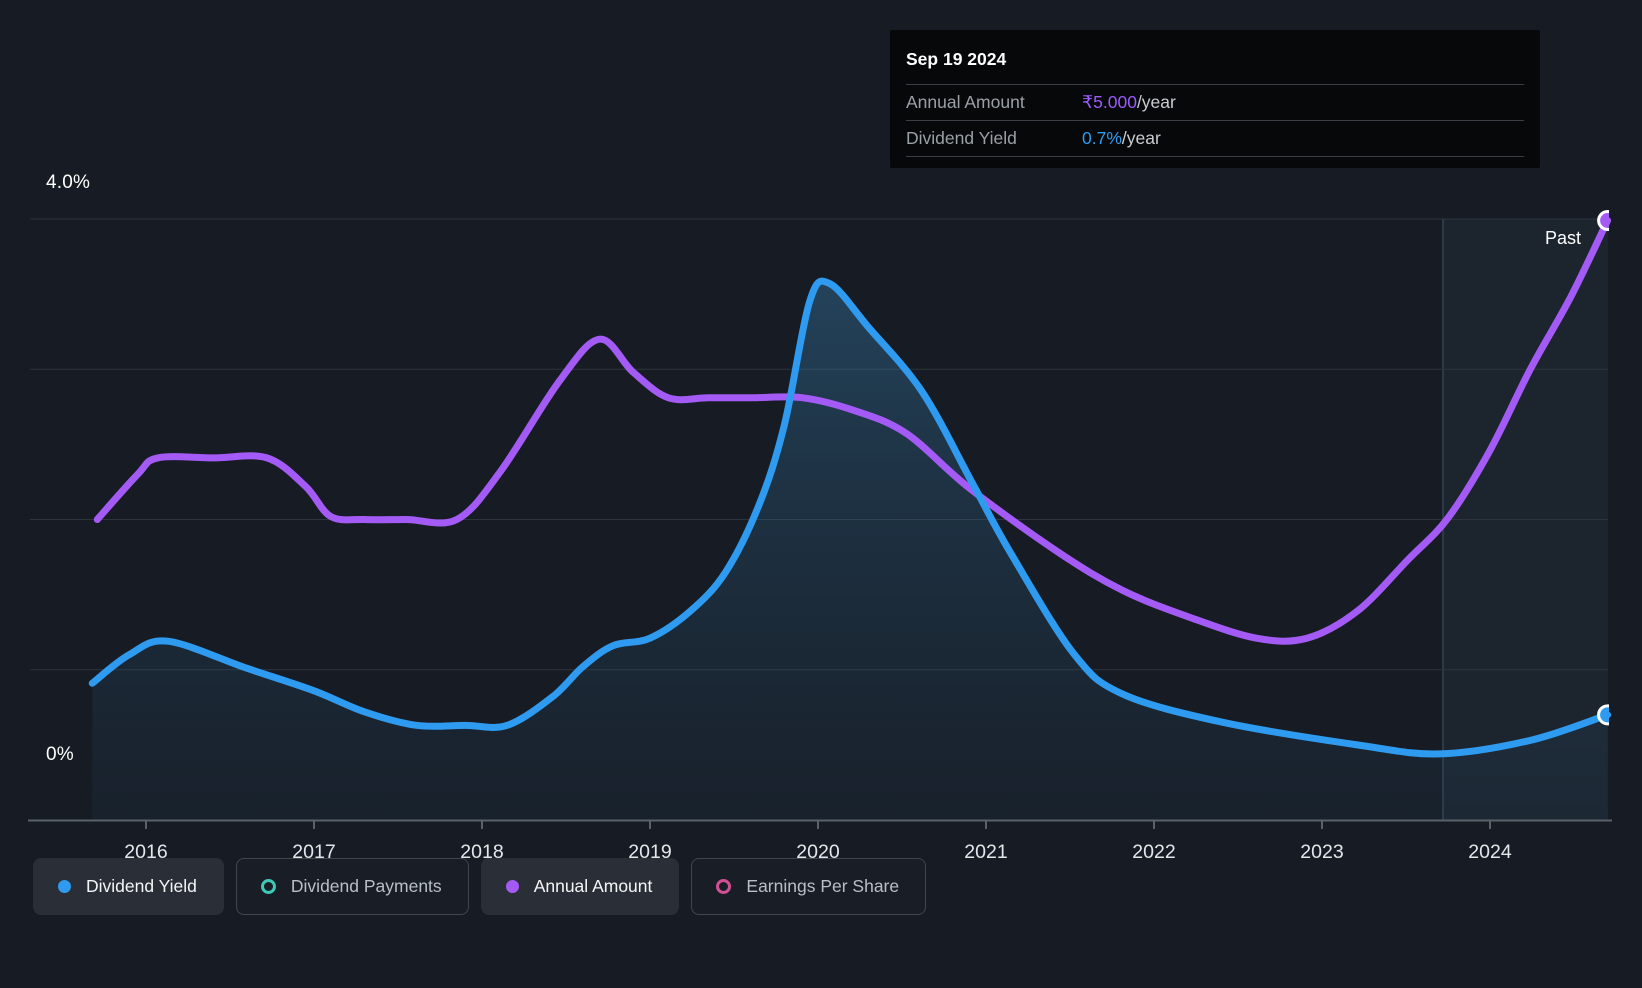 This screenshot has width=1642, height=988. Describe the element at coordinates (1490, 852) in the screenshot. I see `x-tick-label: 2024` at that location.